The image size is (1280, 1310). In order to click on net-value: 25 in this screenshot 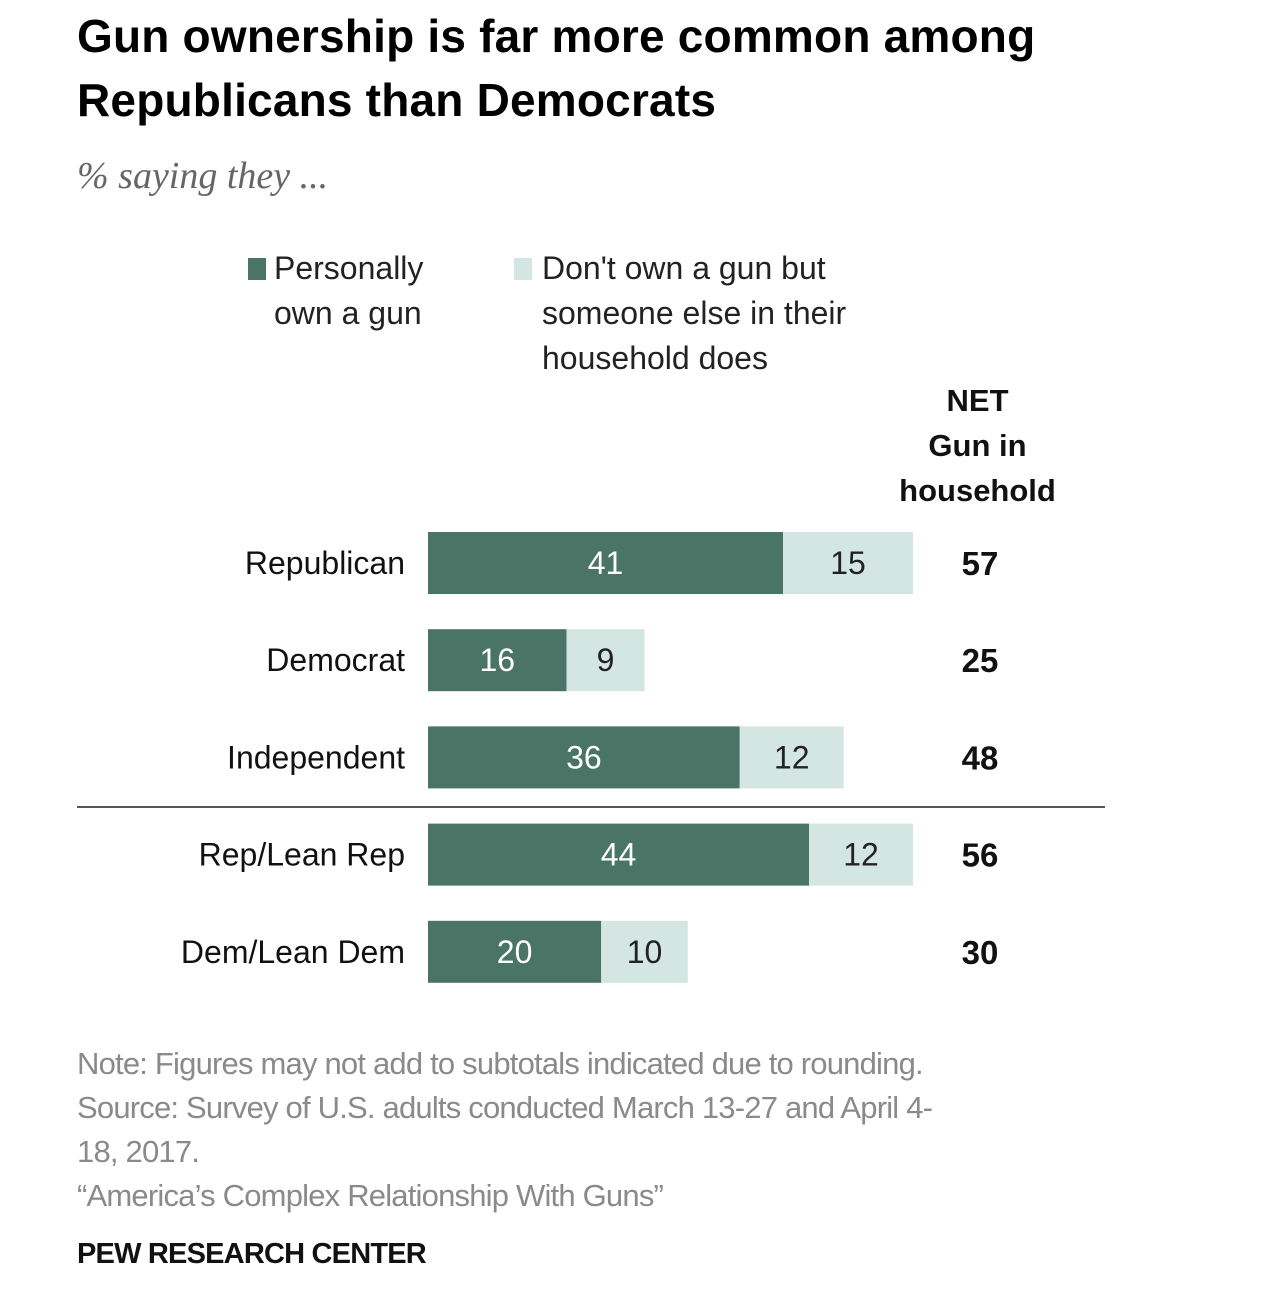, I will do `click(980, 660)`.